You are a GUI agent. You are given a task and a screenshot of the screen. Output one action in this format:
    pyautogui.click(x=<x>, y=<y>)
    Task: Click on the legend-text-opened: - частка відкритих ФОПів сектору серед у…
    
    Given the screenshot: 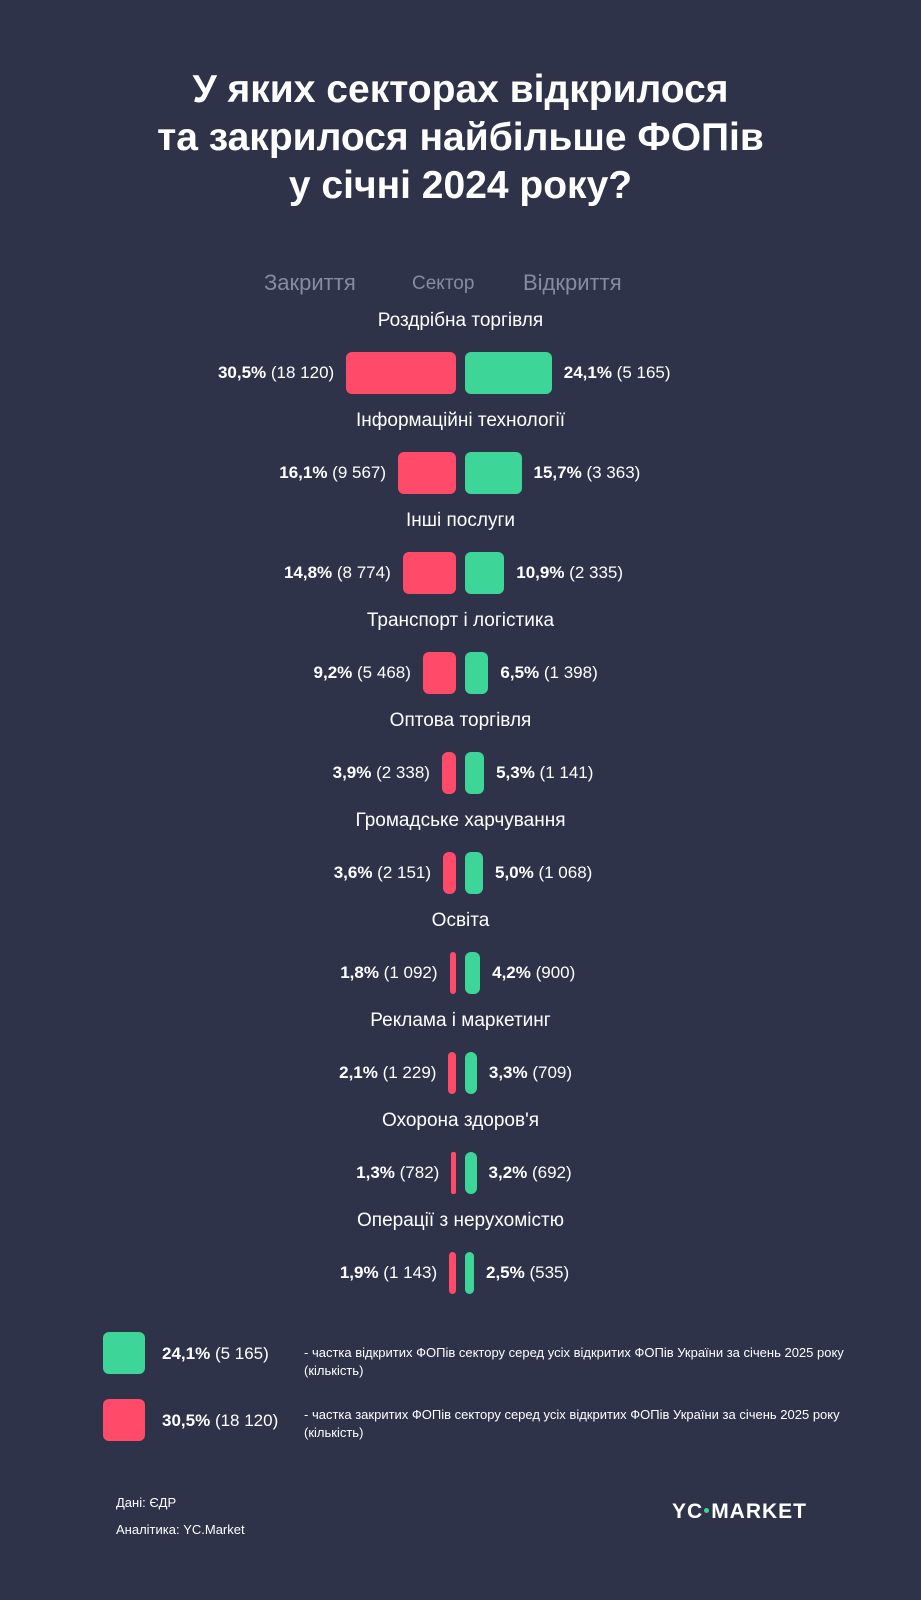 What is the action you would take?
    pyautogui.click(x=574, y=1361)
    